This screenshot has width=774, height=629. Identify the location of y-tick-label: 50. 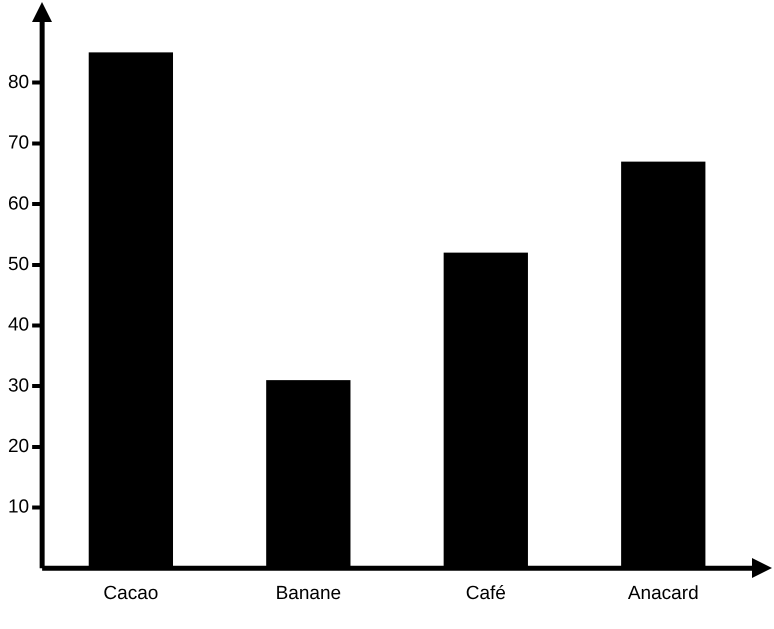
(19, 264).